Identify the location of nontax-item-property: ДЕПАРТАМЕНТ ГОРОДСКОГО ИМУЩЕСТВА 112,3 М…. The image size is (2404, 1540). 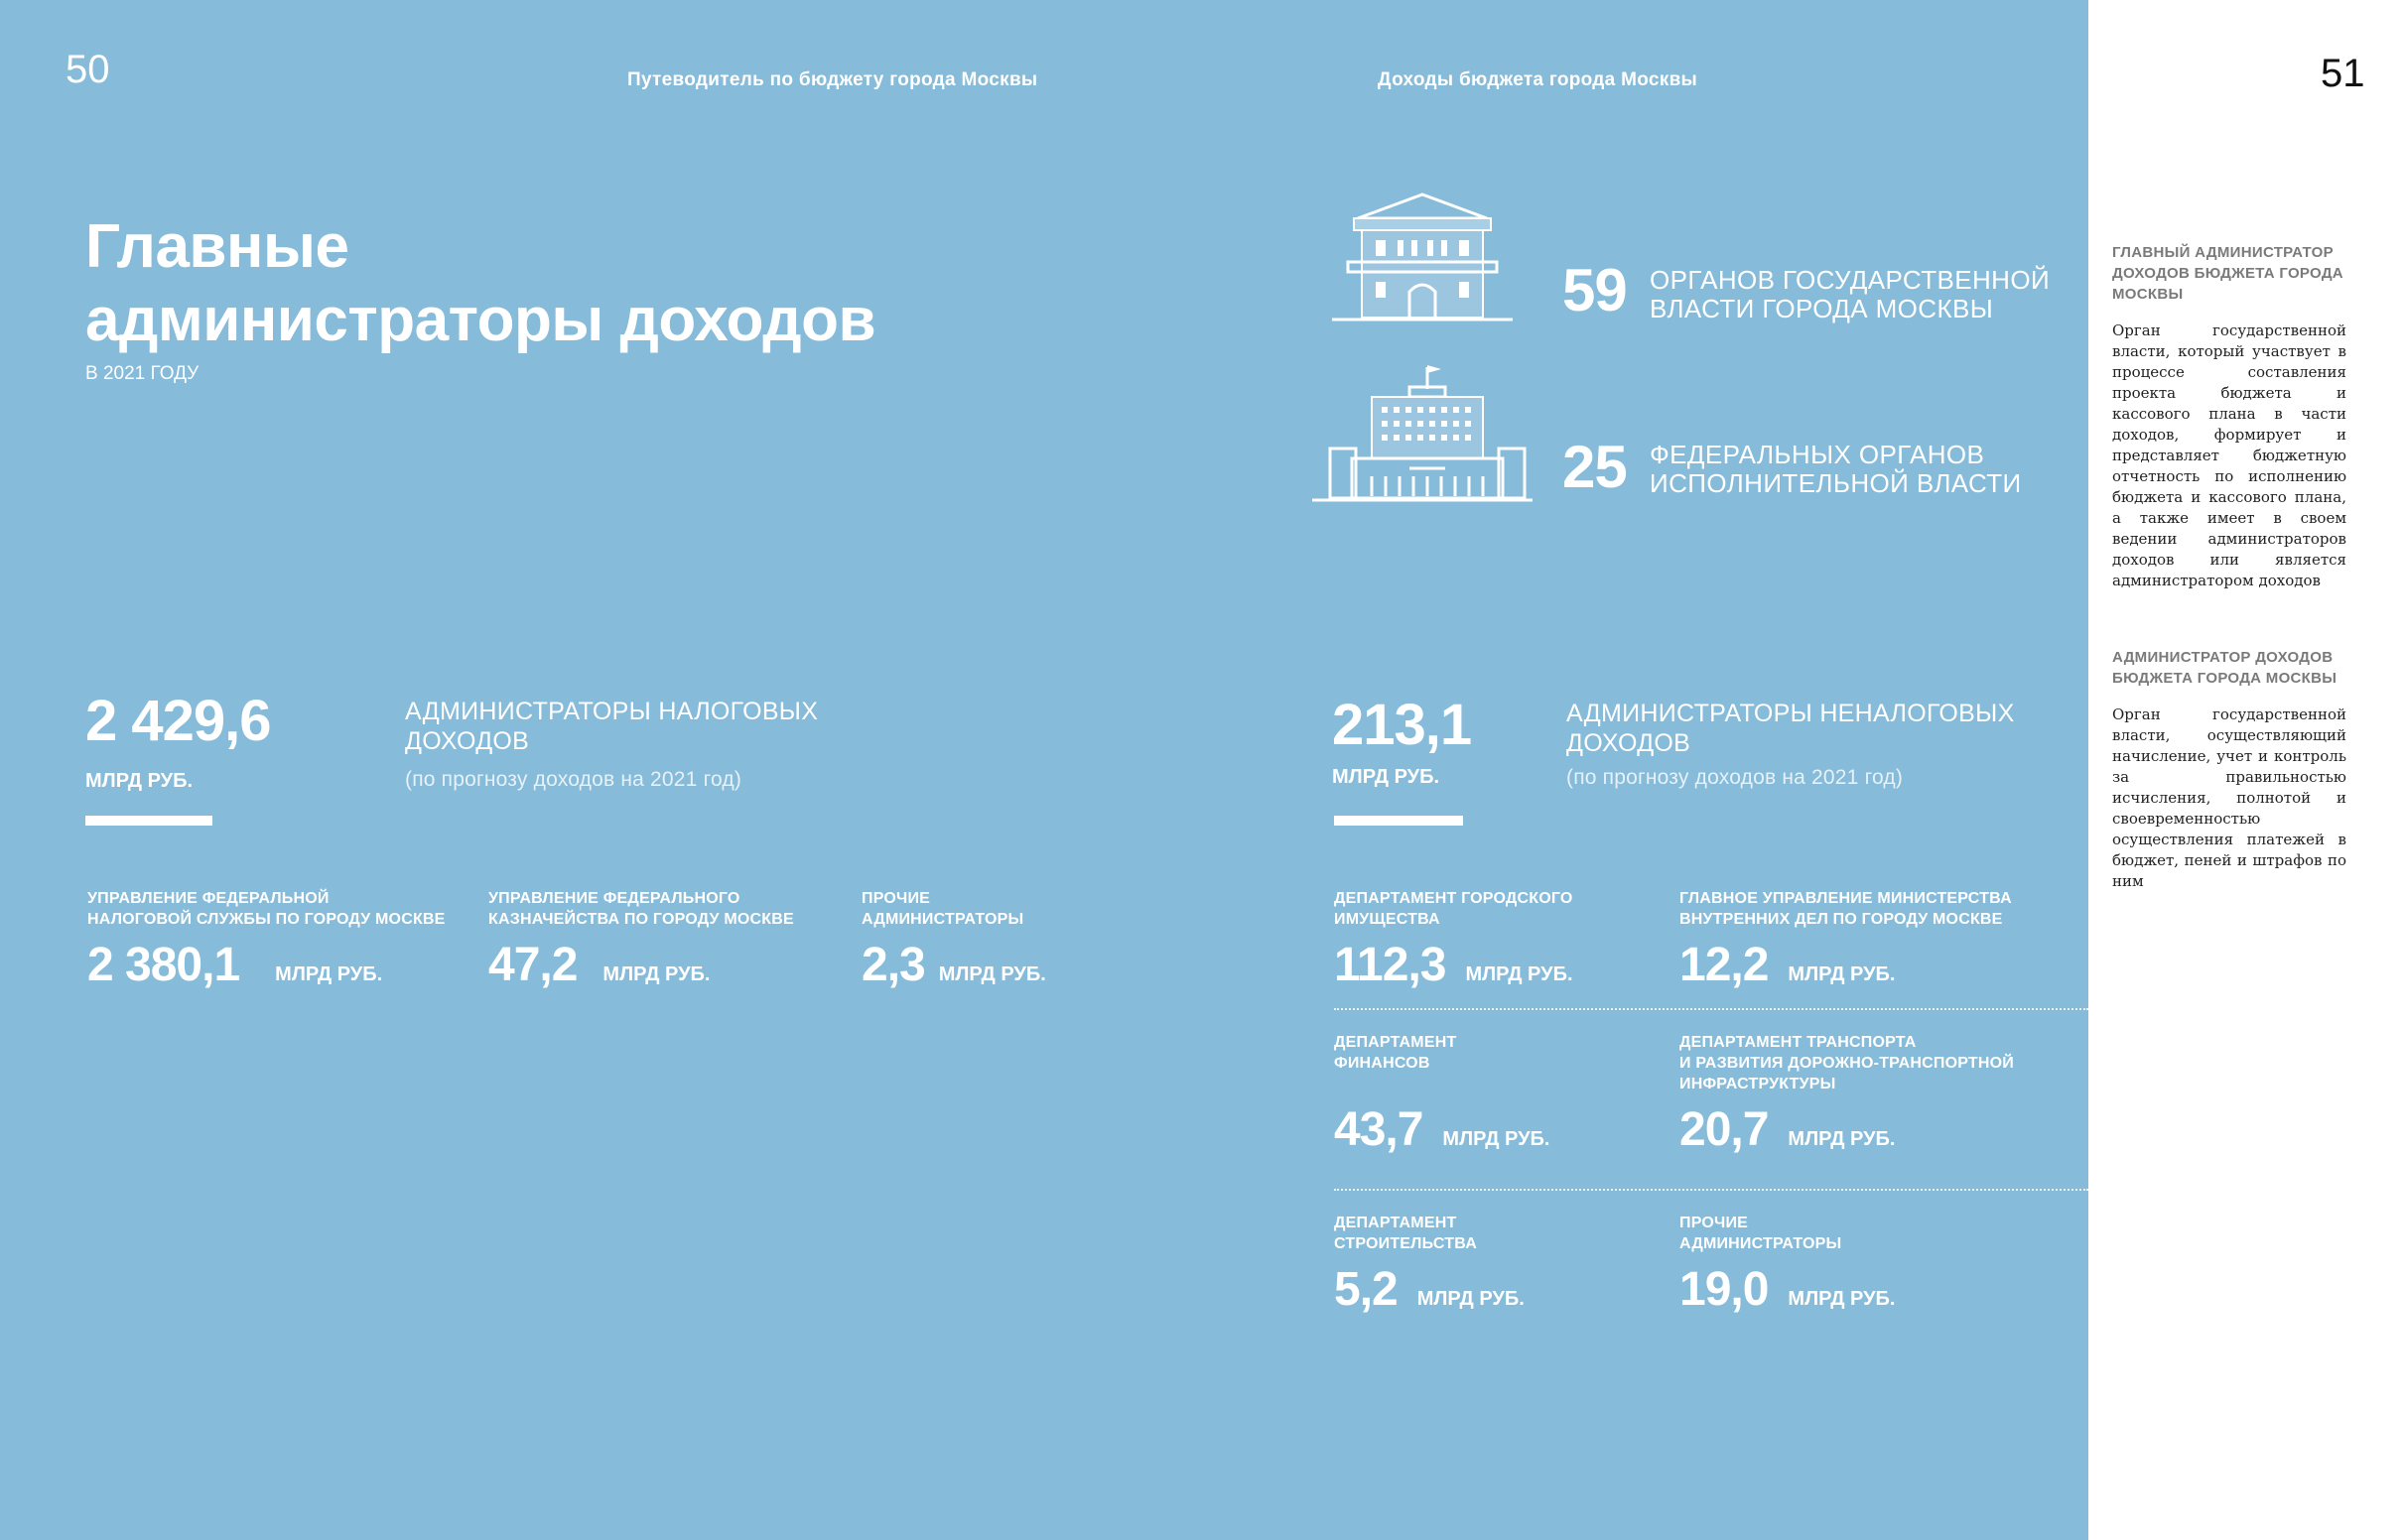
(1453, 938).